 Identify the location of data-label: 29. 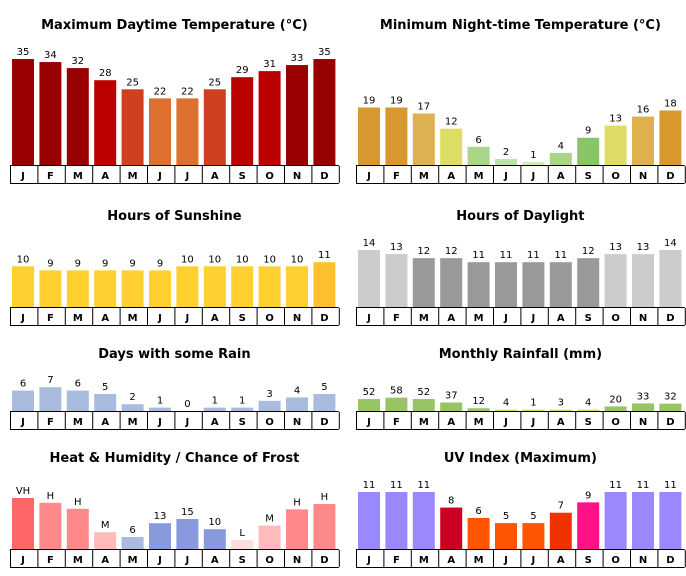
(242, 70).